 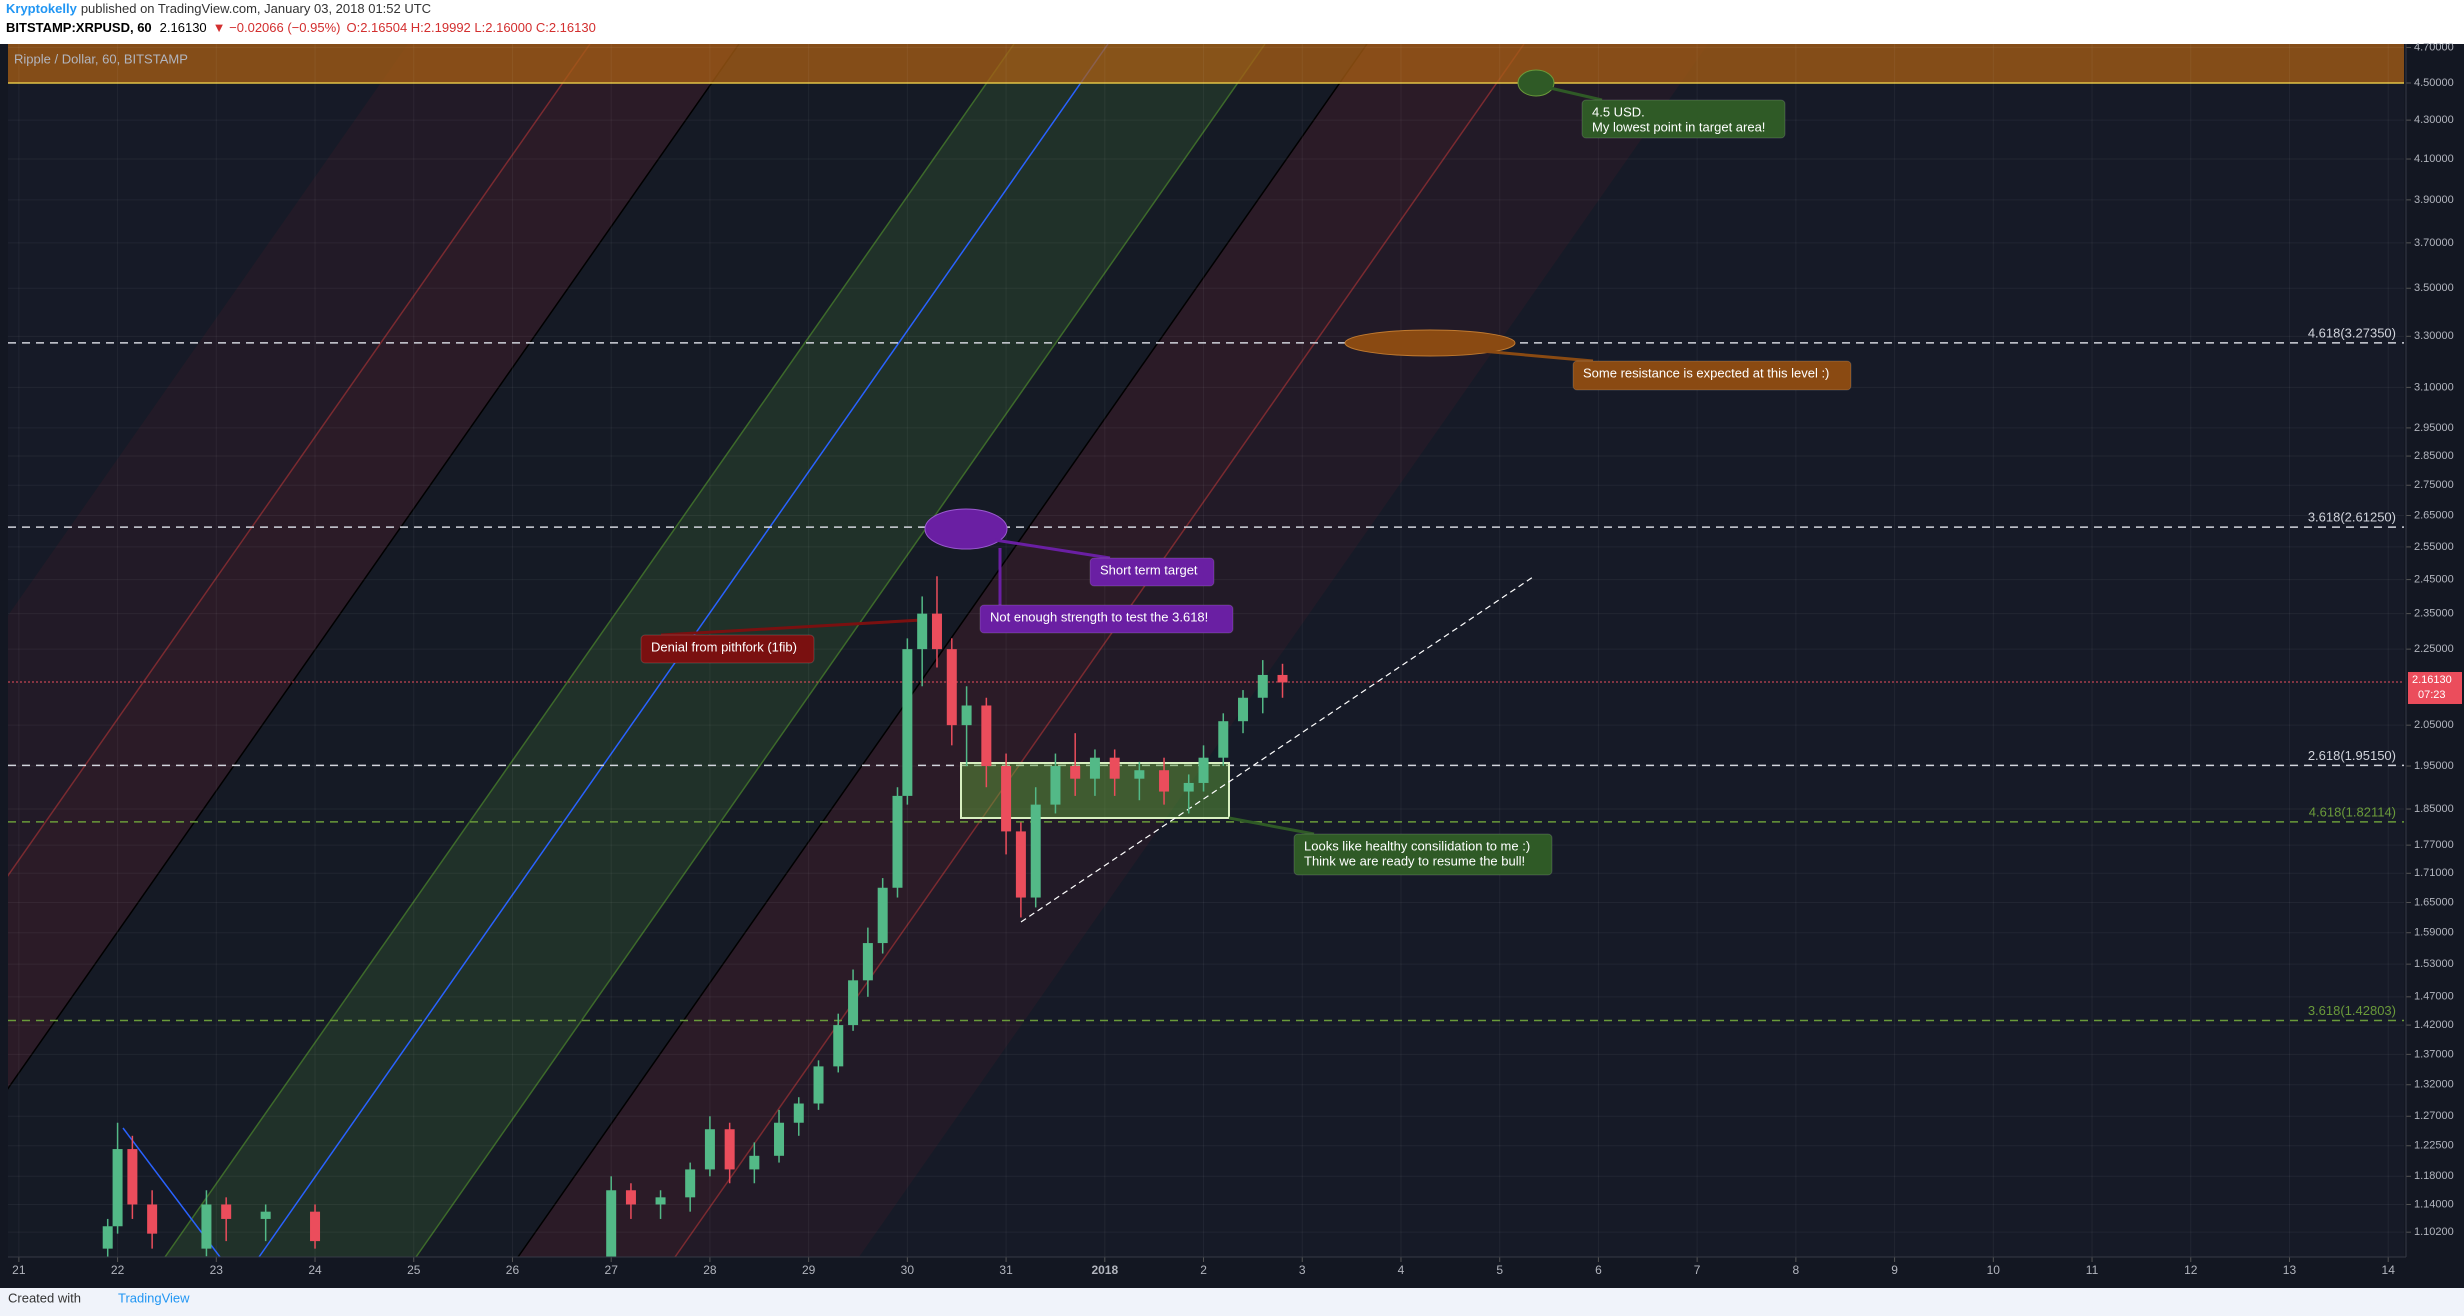 I want to click on trendline, so click(x=1277, y=749).